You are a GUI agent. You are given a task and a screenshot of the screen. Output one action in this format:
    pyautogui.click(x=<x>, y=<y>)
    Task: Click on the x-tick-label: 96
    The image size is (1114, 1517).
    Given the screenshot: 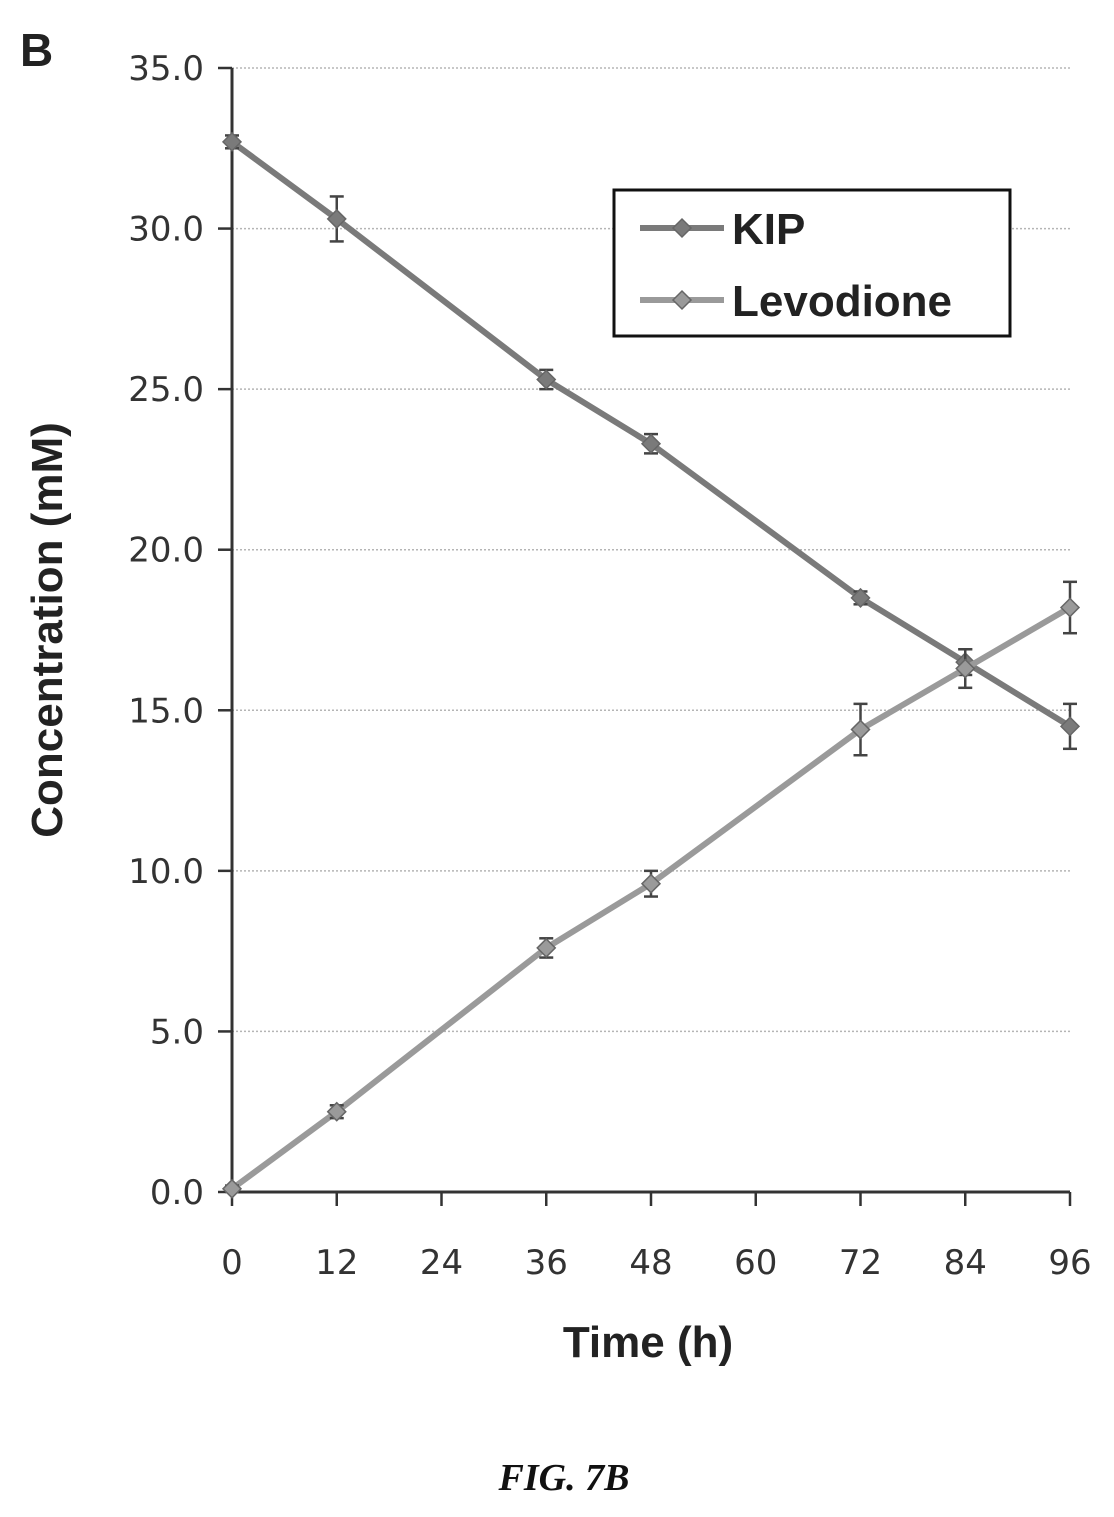 What is the action you would take?
    pyautogui.click(x=1069, y=1263)
    